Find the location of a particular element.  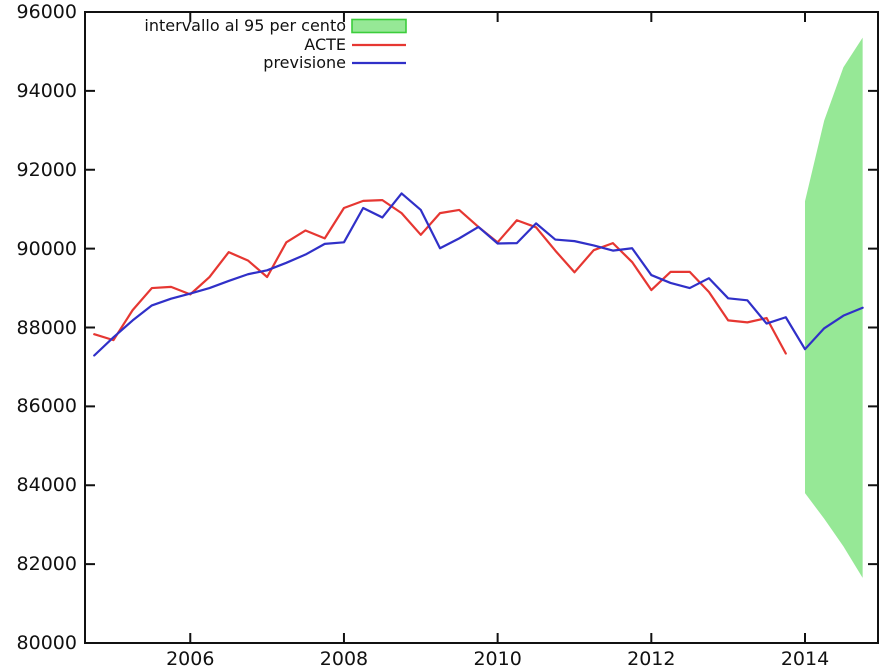

y-tick-label: 96000 is located at coordinates (46, 12).